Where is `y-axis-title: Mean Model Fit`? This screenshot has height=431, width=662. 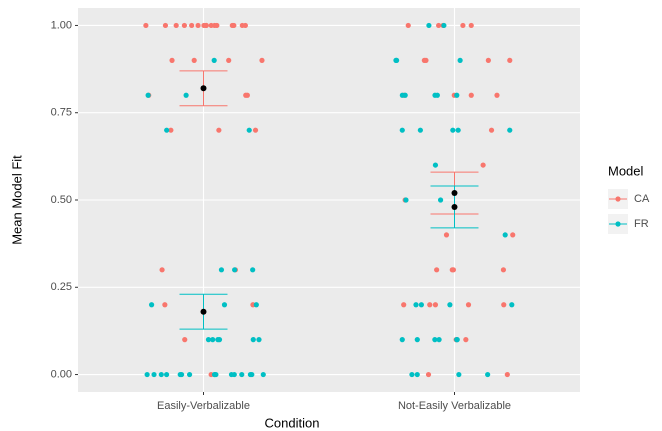
y-axis-title: Mean Model Fit is located at coordinates (16, 200).